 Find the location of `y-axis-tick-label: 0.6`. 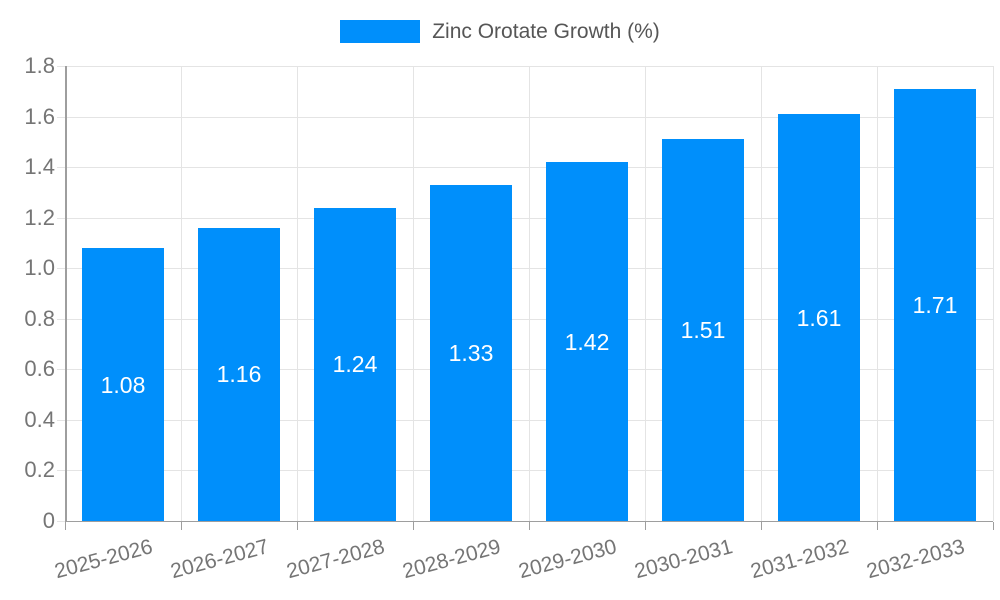

y-axis-tick-label: 0.6 is located at coordinates (39, 368).